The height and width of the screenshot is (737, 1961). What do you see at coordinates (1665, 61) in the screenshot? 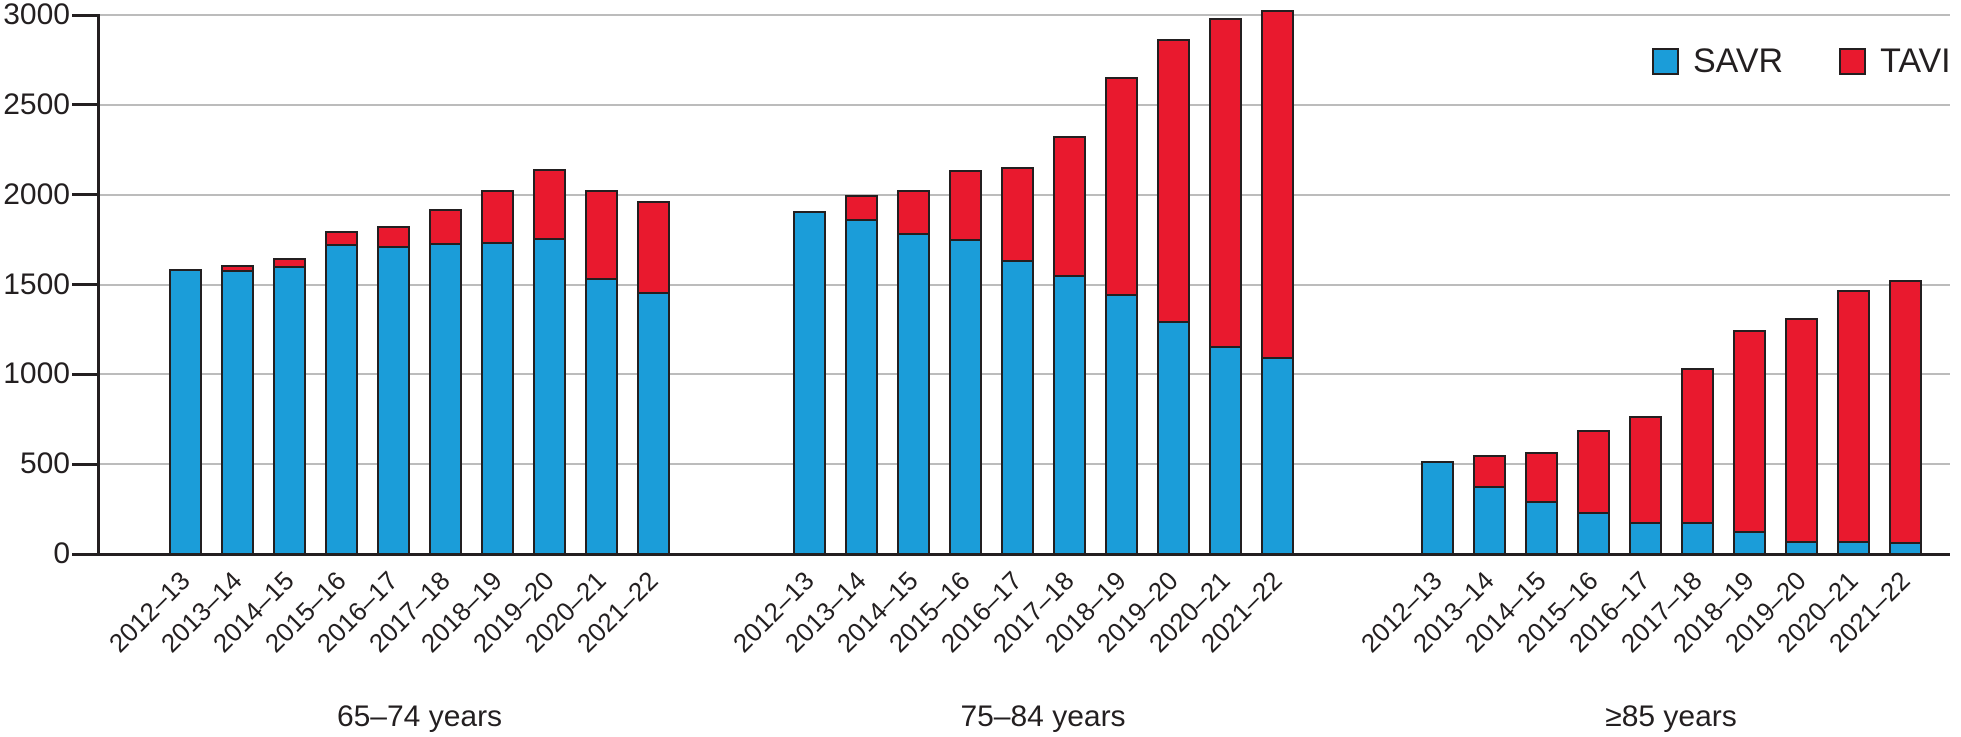
I see `legend-swatch-savr` at bounding box center [1665, 61].